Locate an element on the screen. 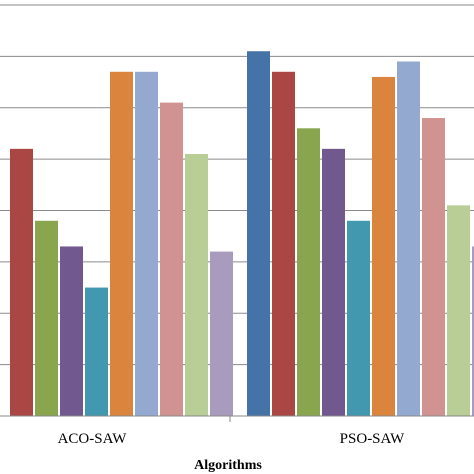 The height and width of the screenshot is (474, 474). x-tick-label: PSO-SAW is located at coordinates (372, 439).